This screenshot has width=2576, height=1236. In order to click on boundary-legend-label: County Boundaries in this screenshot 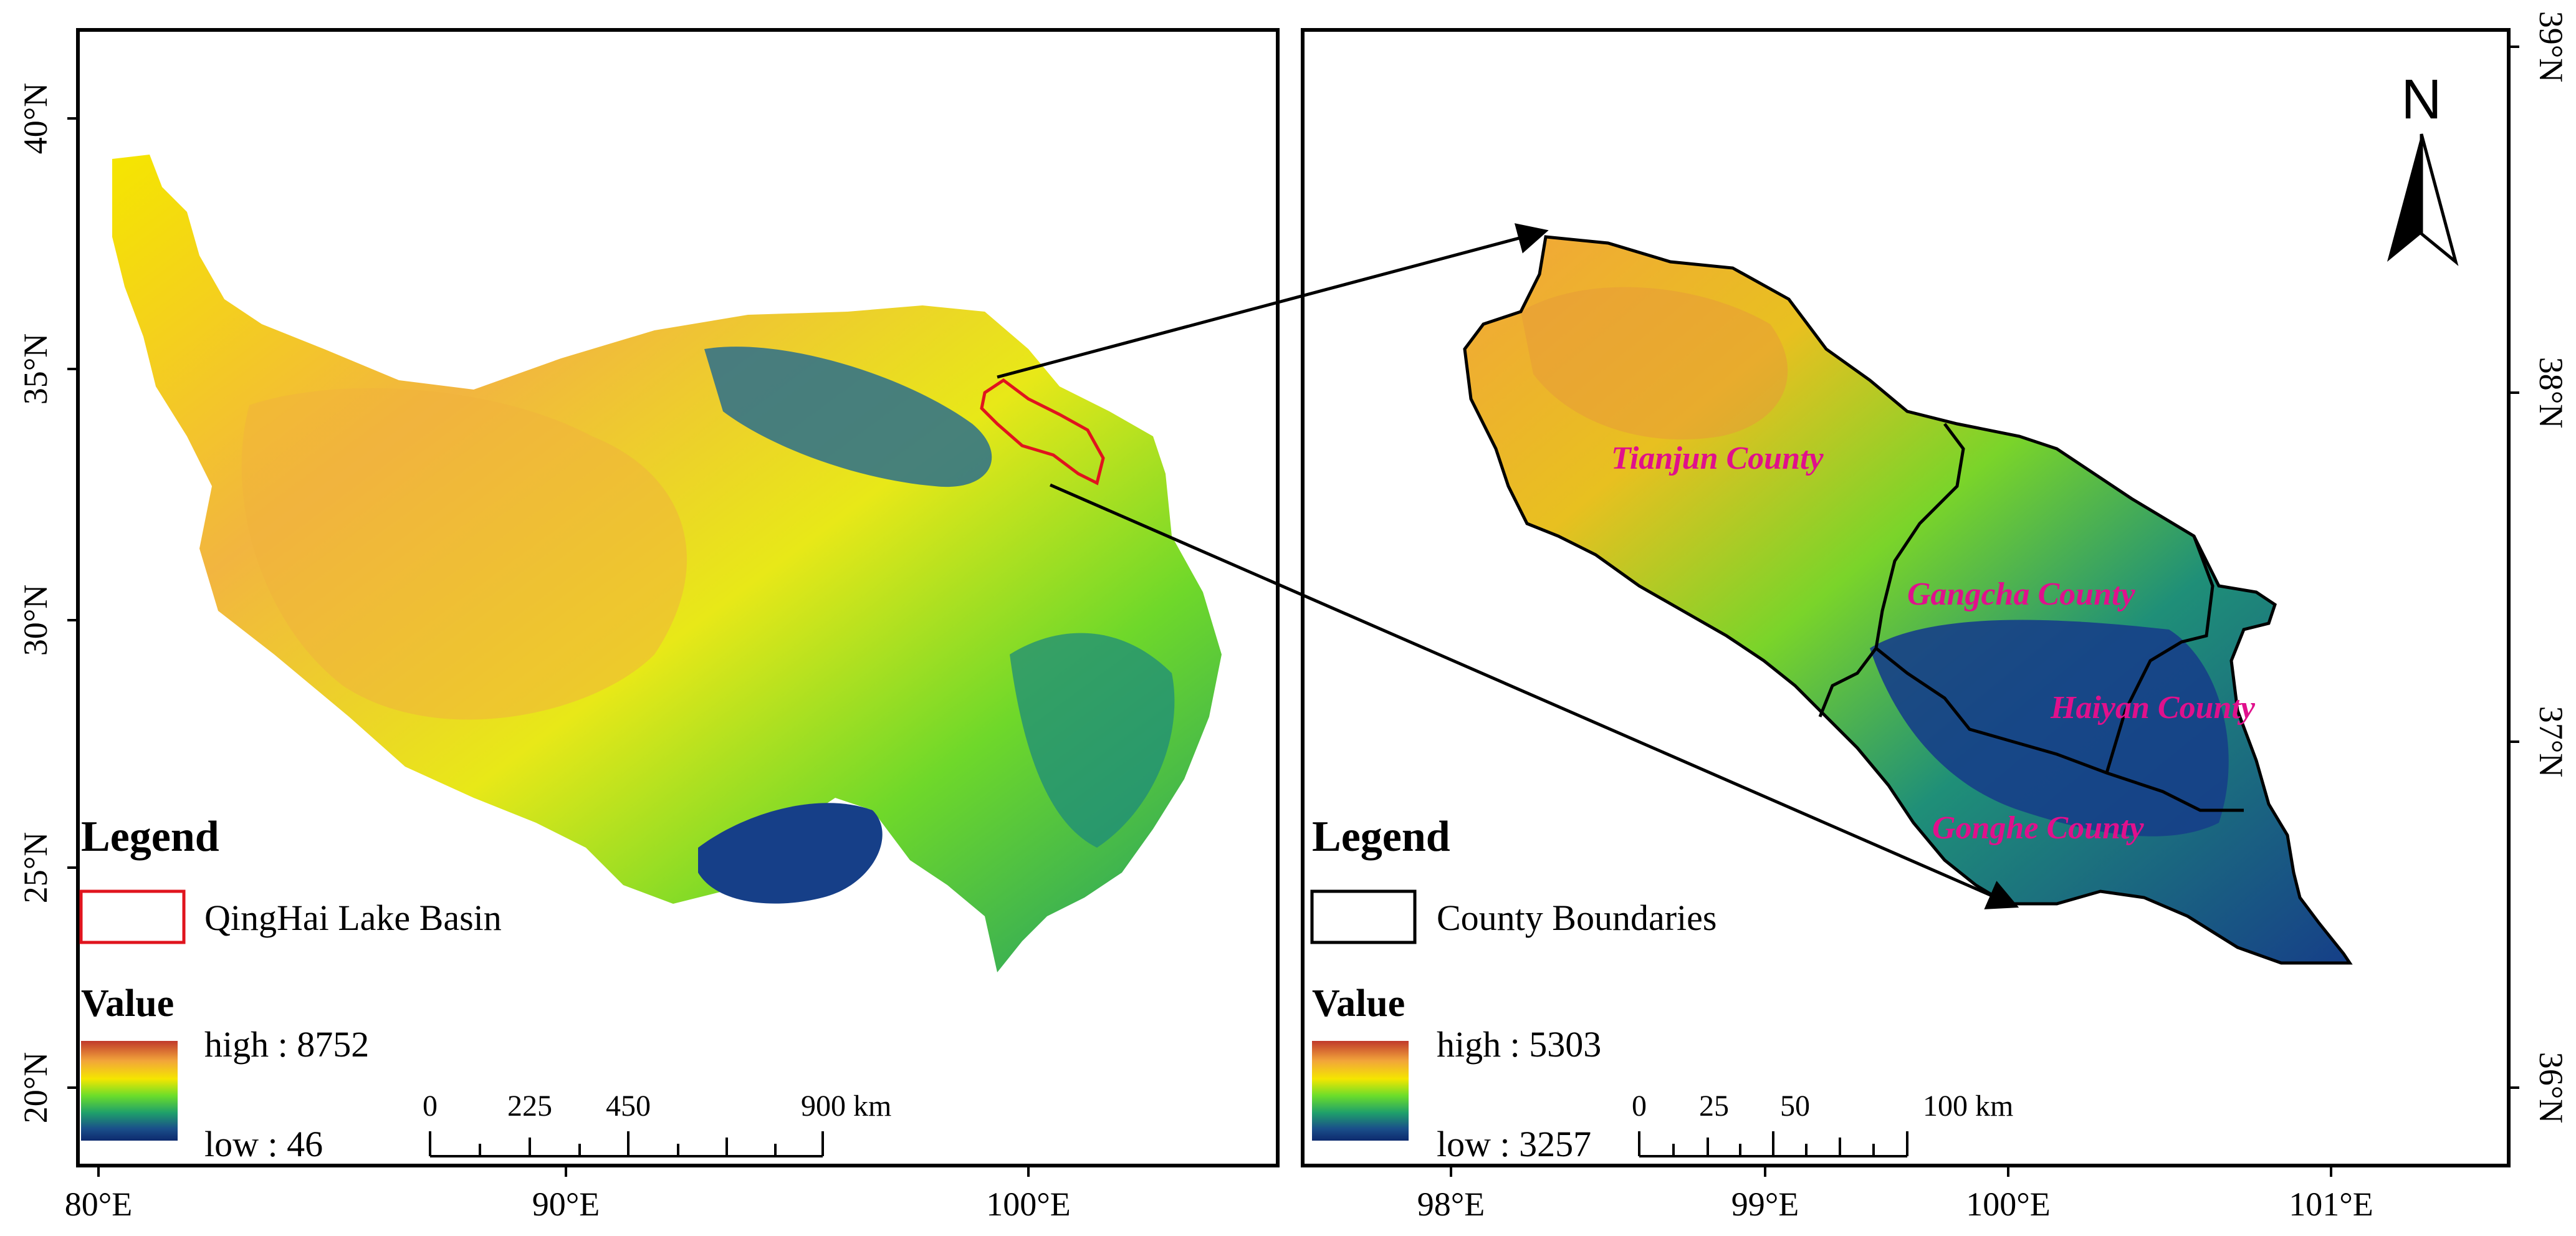, I will do `click(1577, 918)`.